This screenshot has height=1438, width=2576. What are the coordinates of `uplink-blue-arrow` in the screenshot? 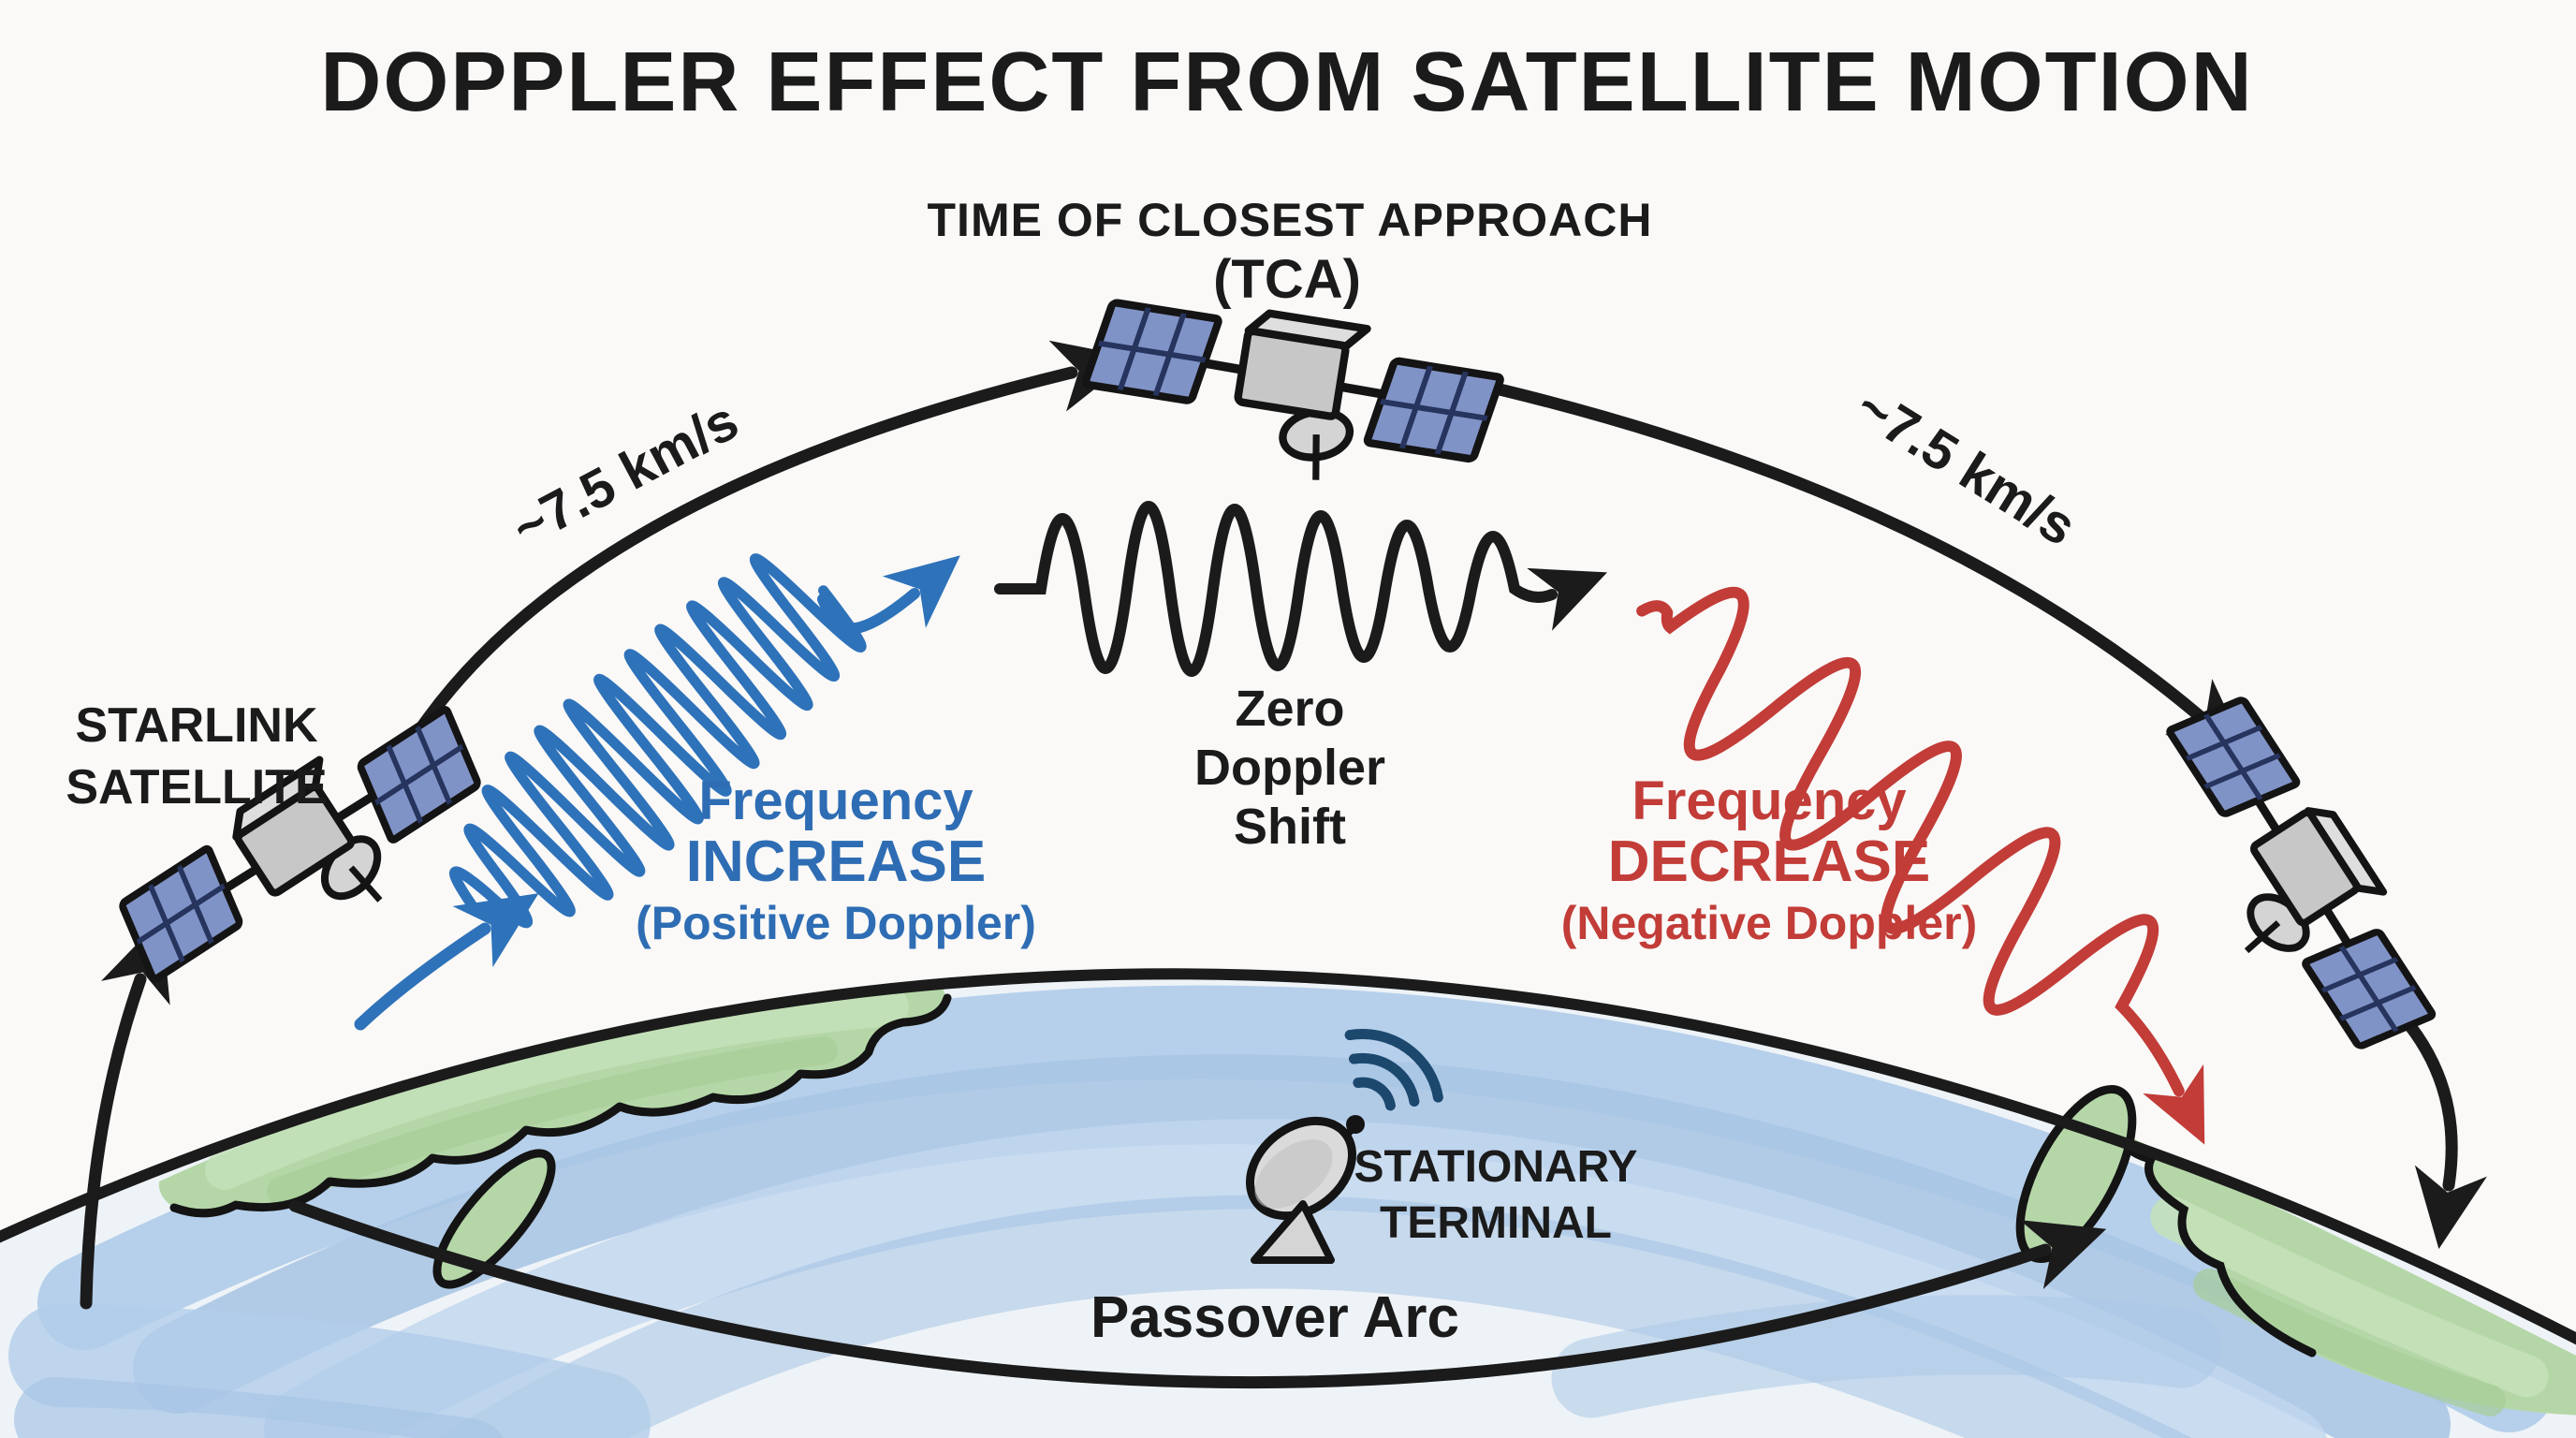 It's located at (446, 962).